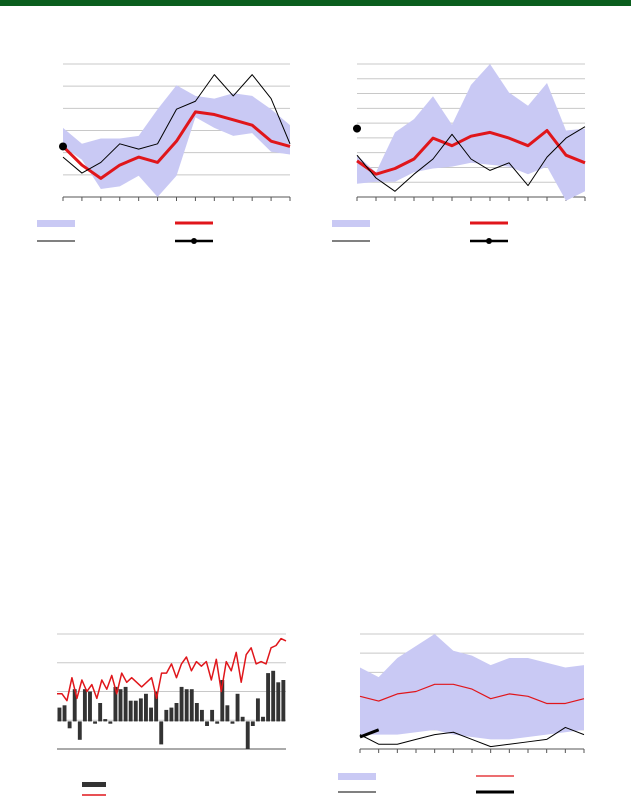 The width and height of the screenshot is (631, 798). Describe the element at coordinates (94, 784) in the screenshot. I see `legend-bar-swatch` at that location.